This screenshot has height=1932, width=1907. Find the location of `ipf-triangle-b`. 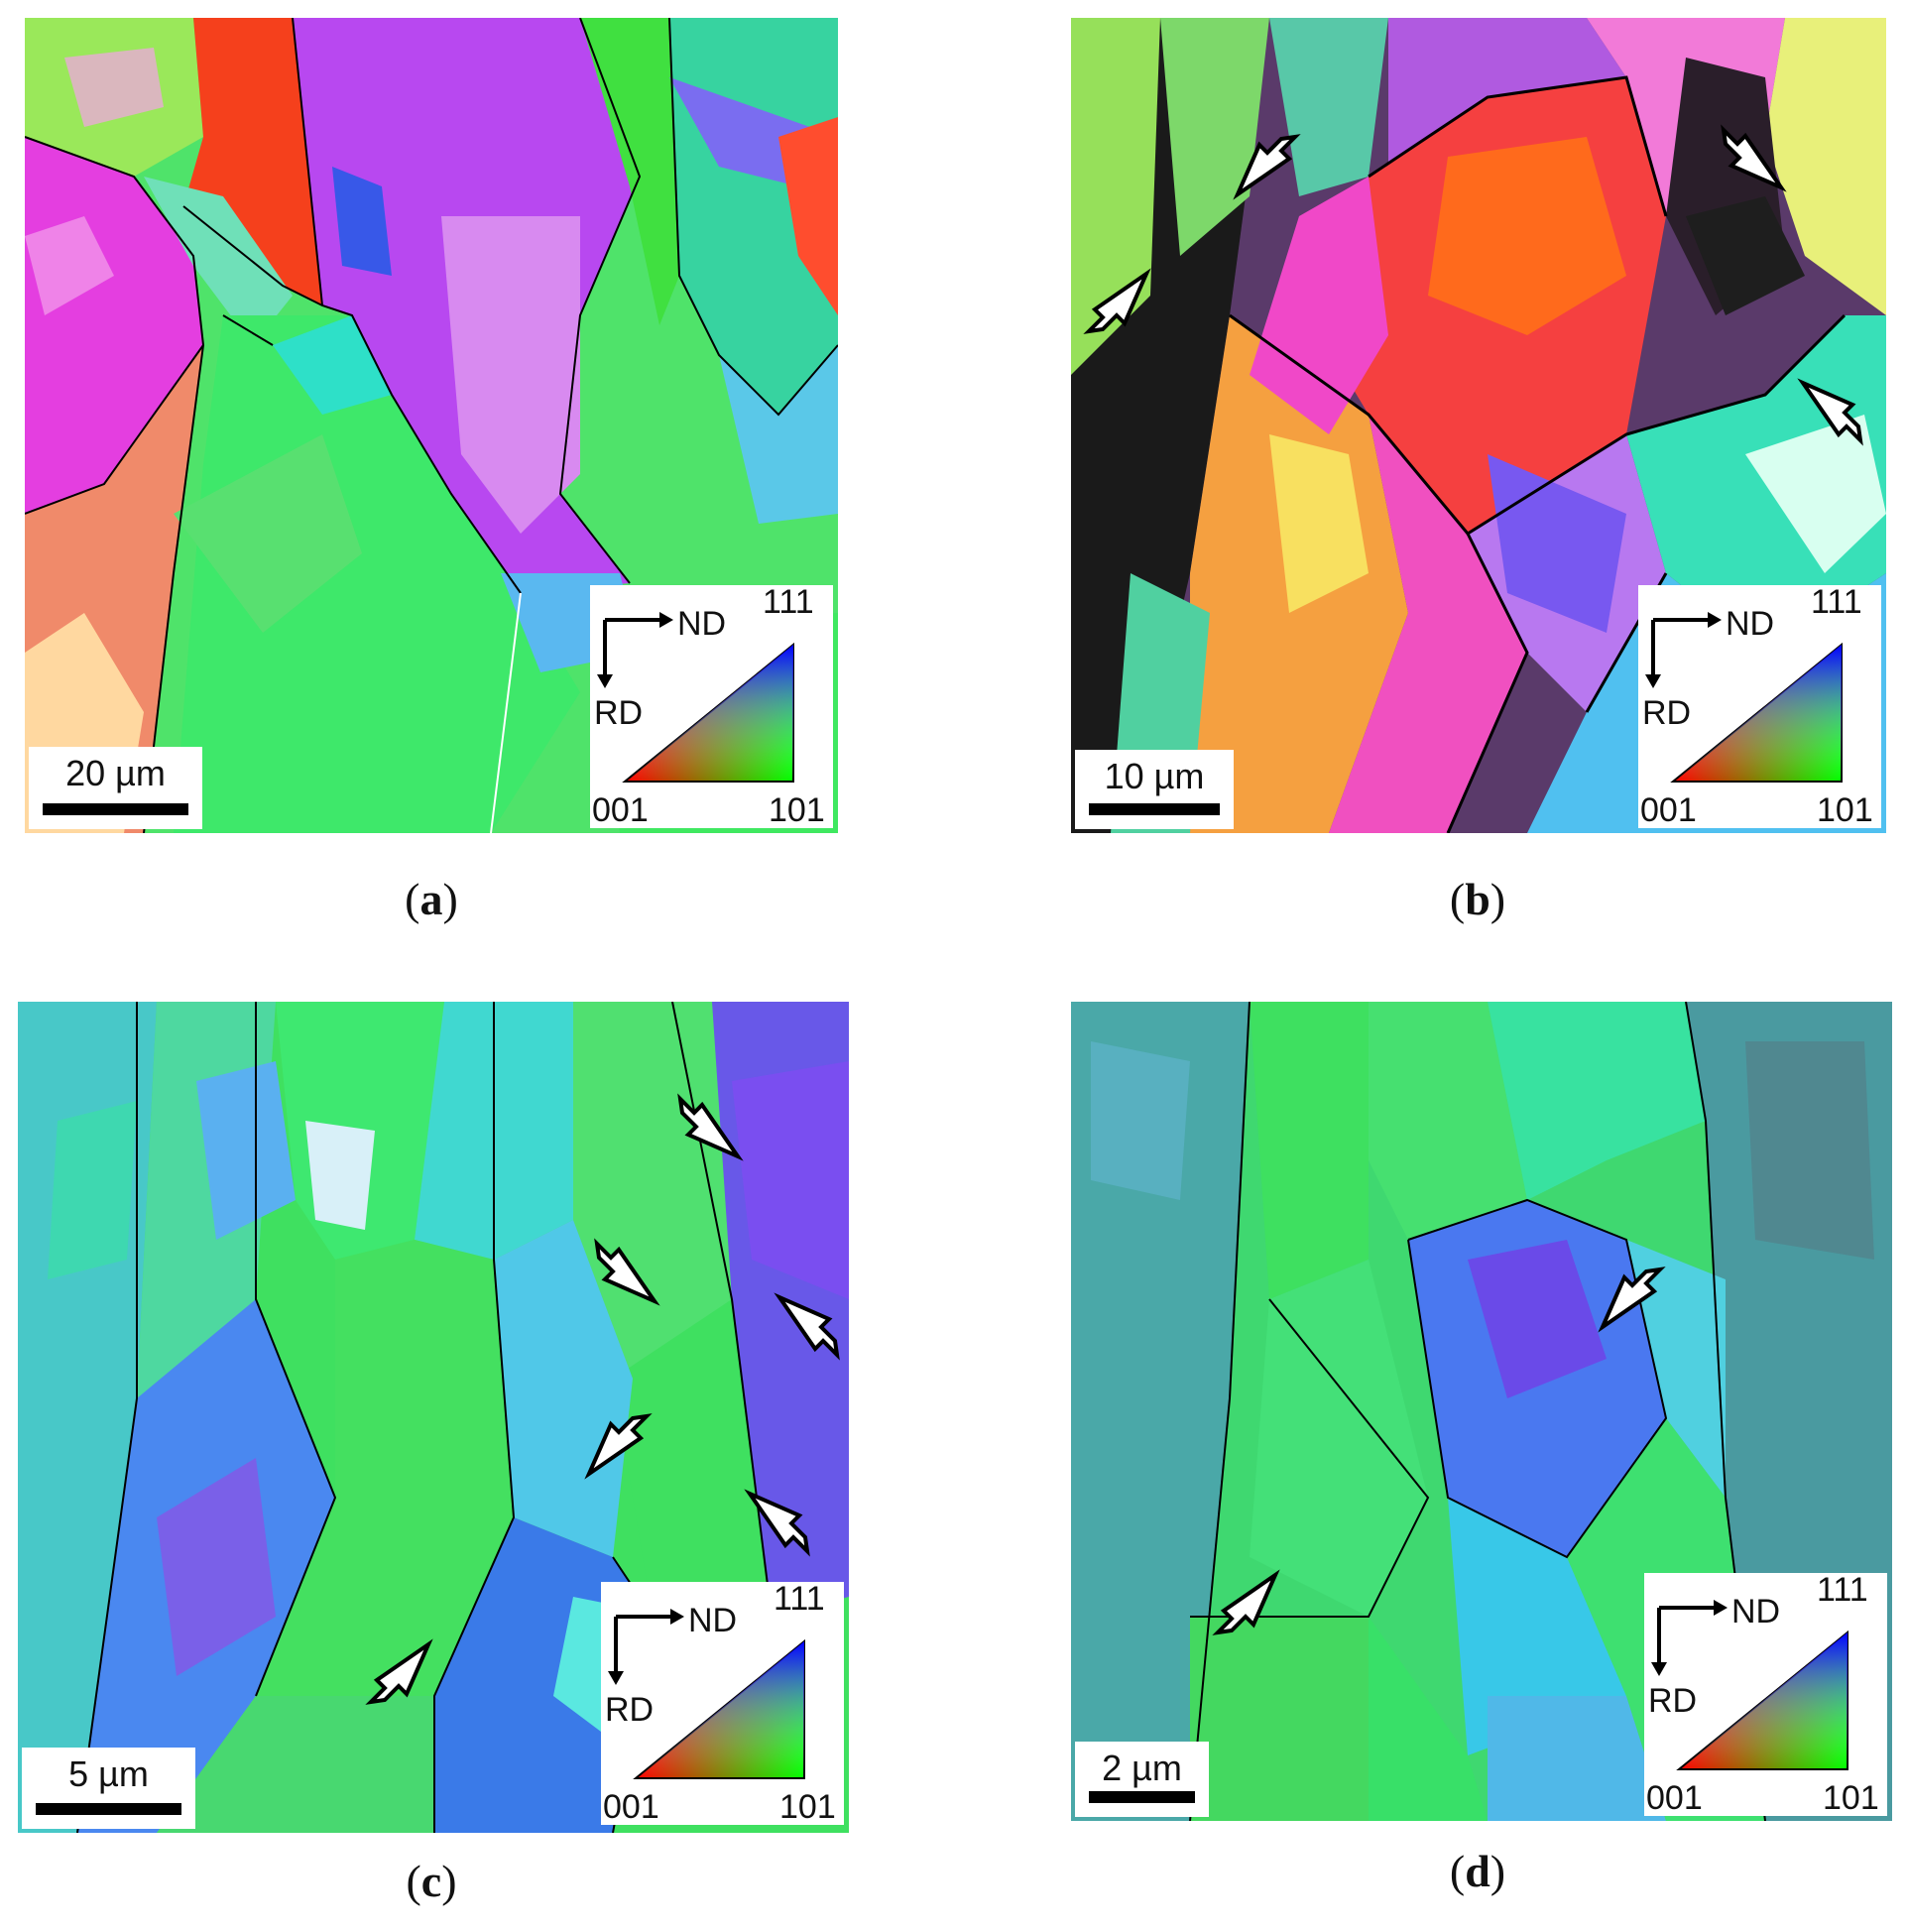

ipf-triangle-b is located at coordinates (1744, 697).